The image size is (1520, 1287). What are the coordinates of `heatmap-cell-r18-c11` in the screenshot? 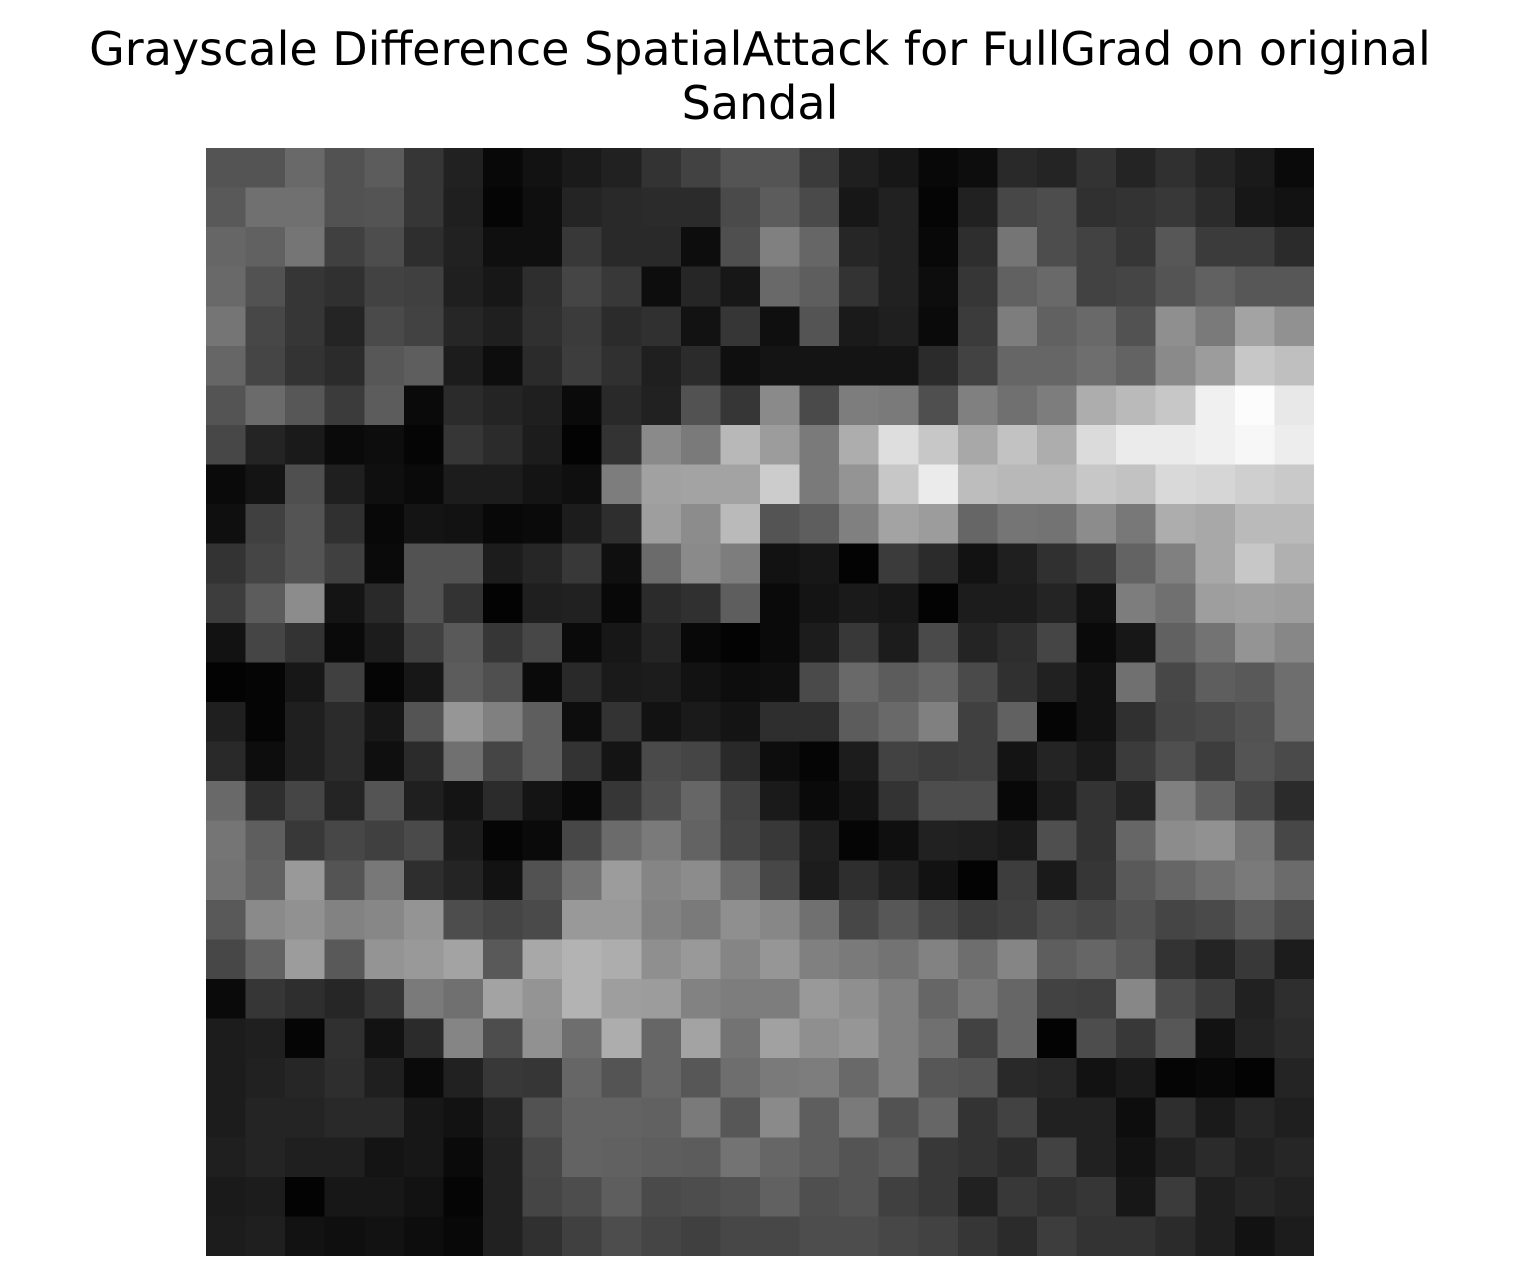 It's located at (661, 880).